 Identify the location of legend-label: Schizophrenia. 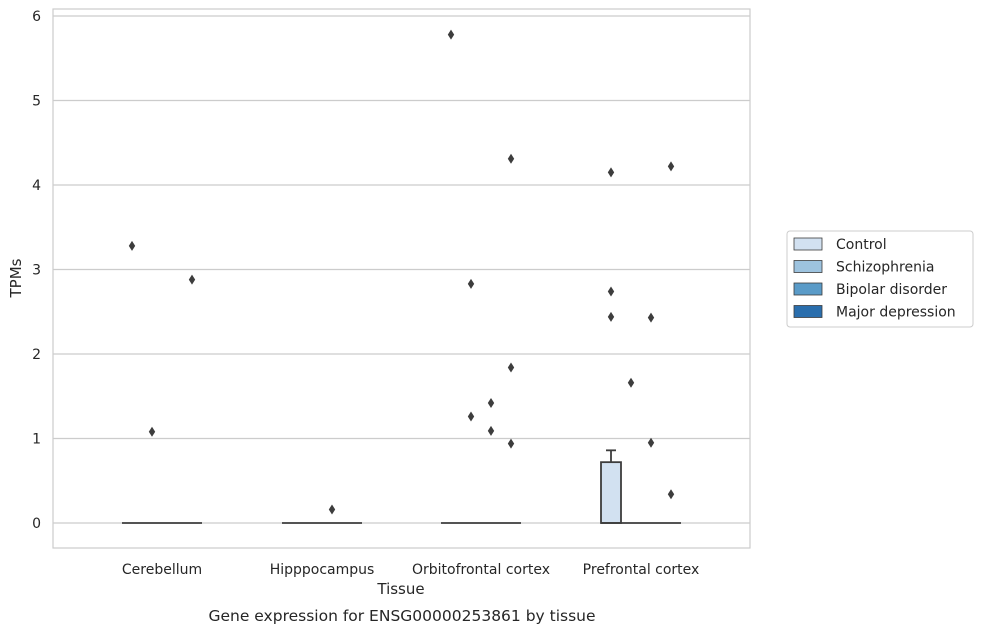
(885, 268).